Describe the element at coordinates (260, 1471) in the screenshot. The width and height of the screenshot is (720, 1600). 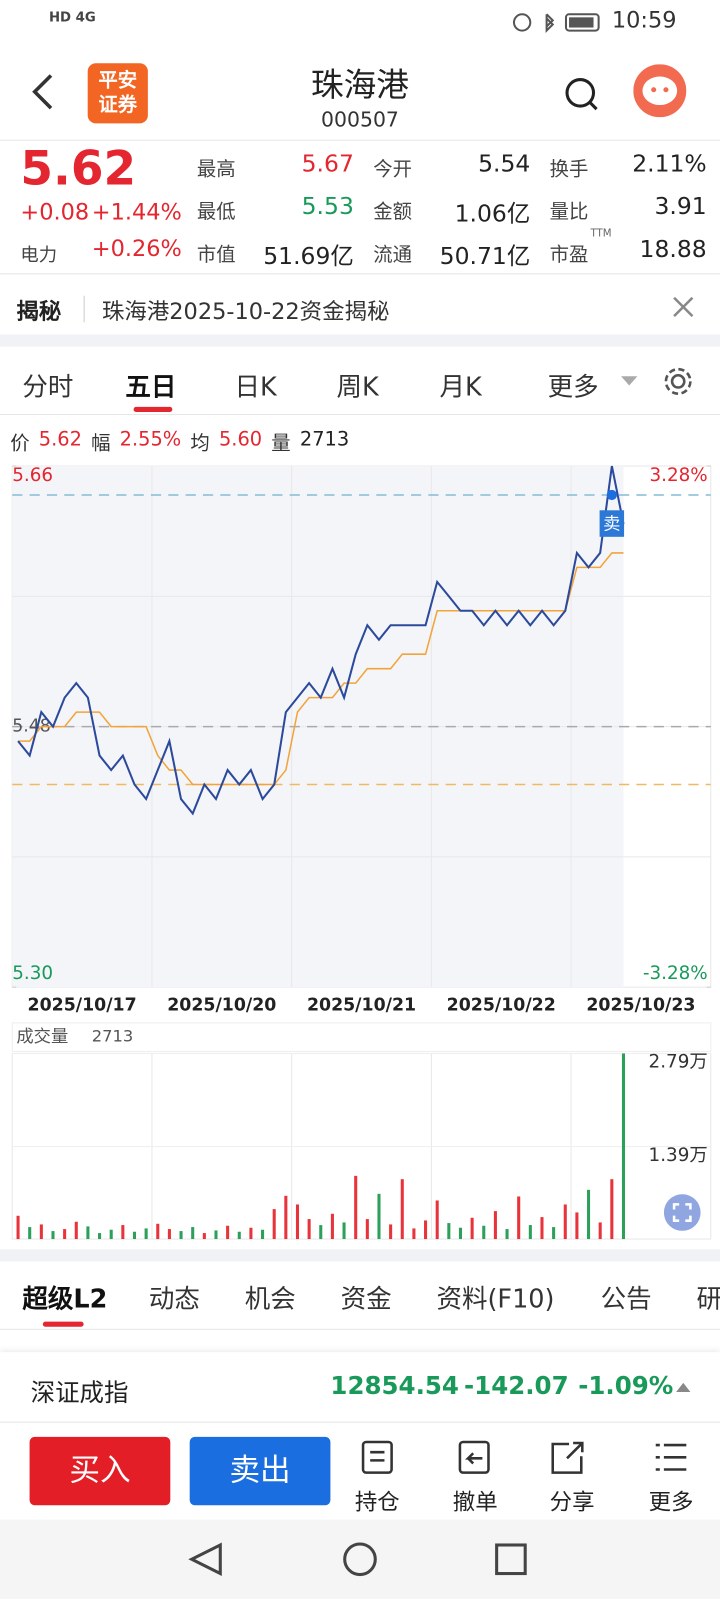
I see `sell-button: 卖出` at that location.